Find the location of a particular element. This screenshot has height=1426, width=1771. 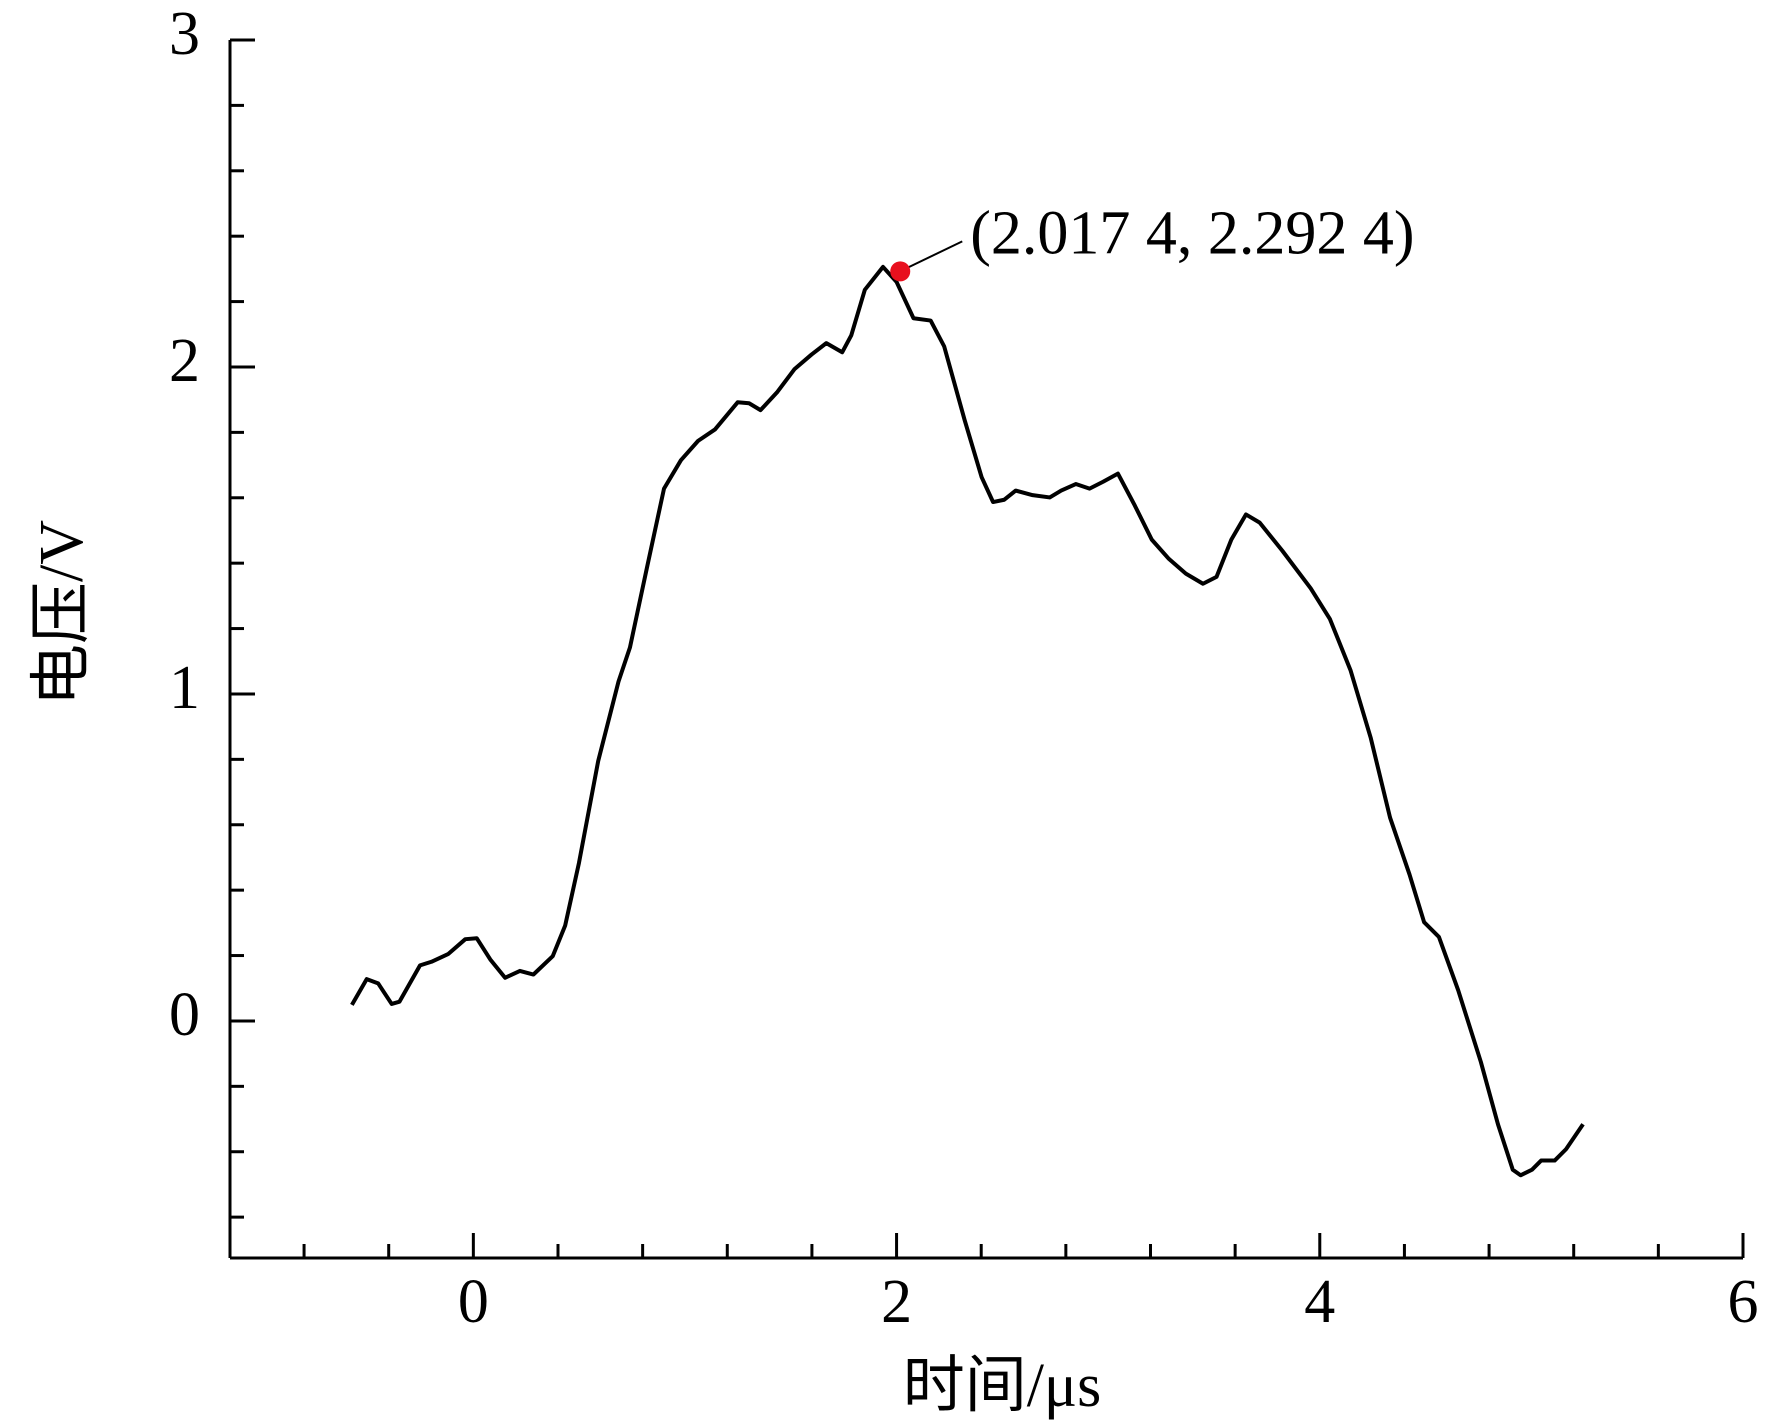

y-tick-label: 3 is located at coordinates (184, 34).